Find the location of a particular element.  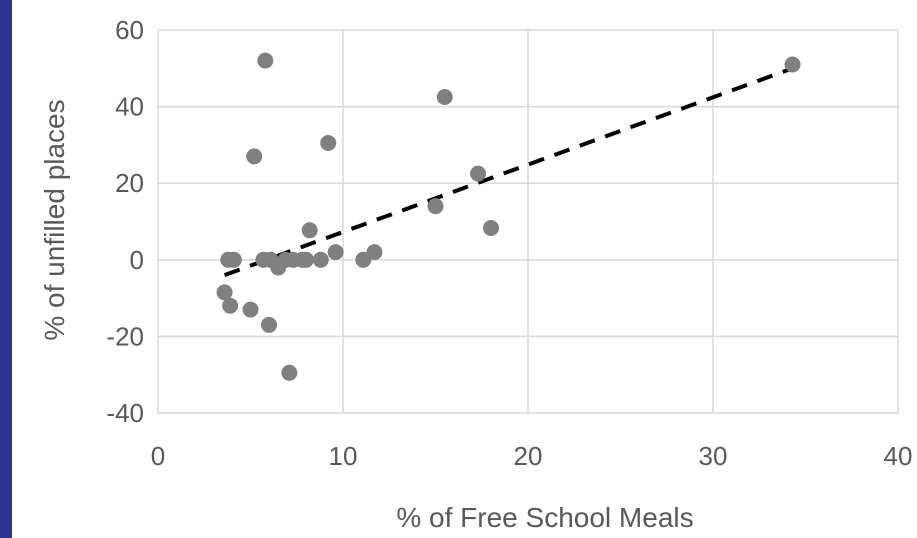

y-tick-label: 40 is located at coordinates (129, 107).